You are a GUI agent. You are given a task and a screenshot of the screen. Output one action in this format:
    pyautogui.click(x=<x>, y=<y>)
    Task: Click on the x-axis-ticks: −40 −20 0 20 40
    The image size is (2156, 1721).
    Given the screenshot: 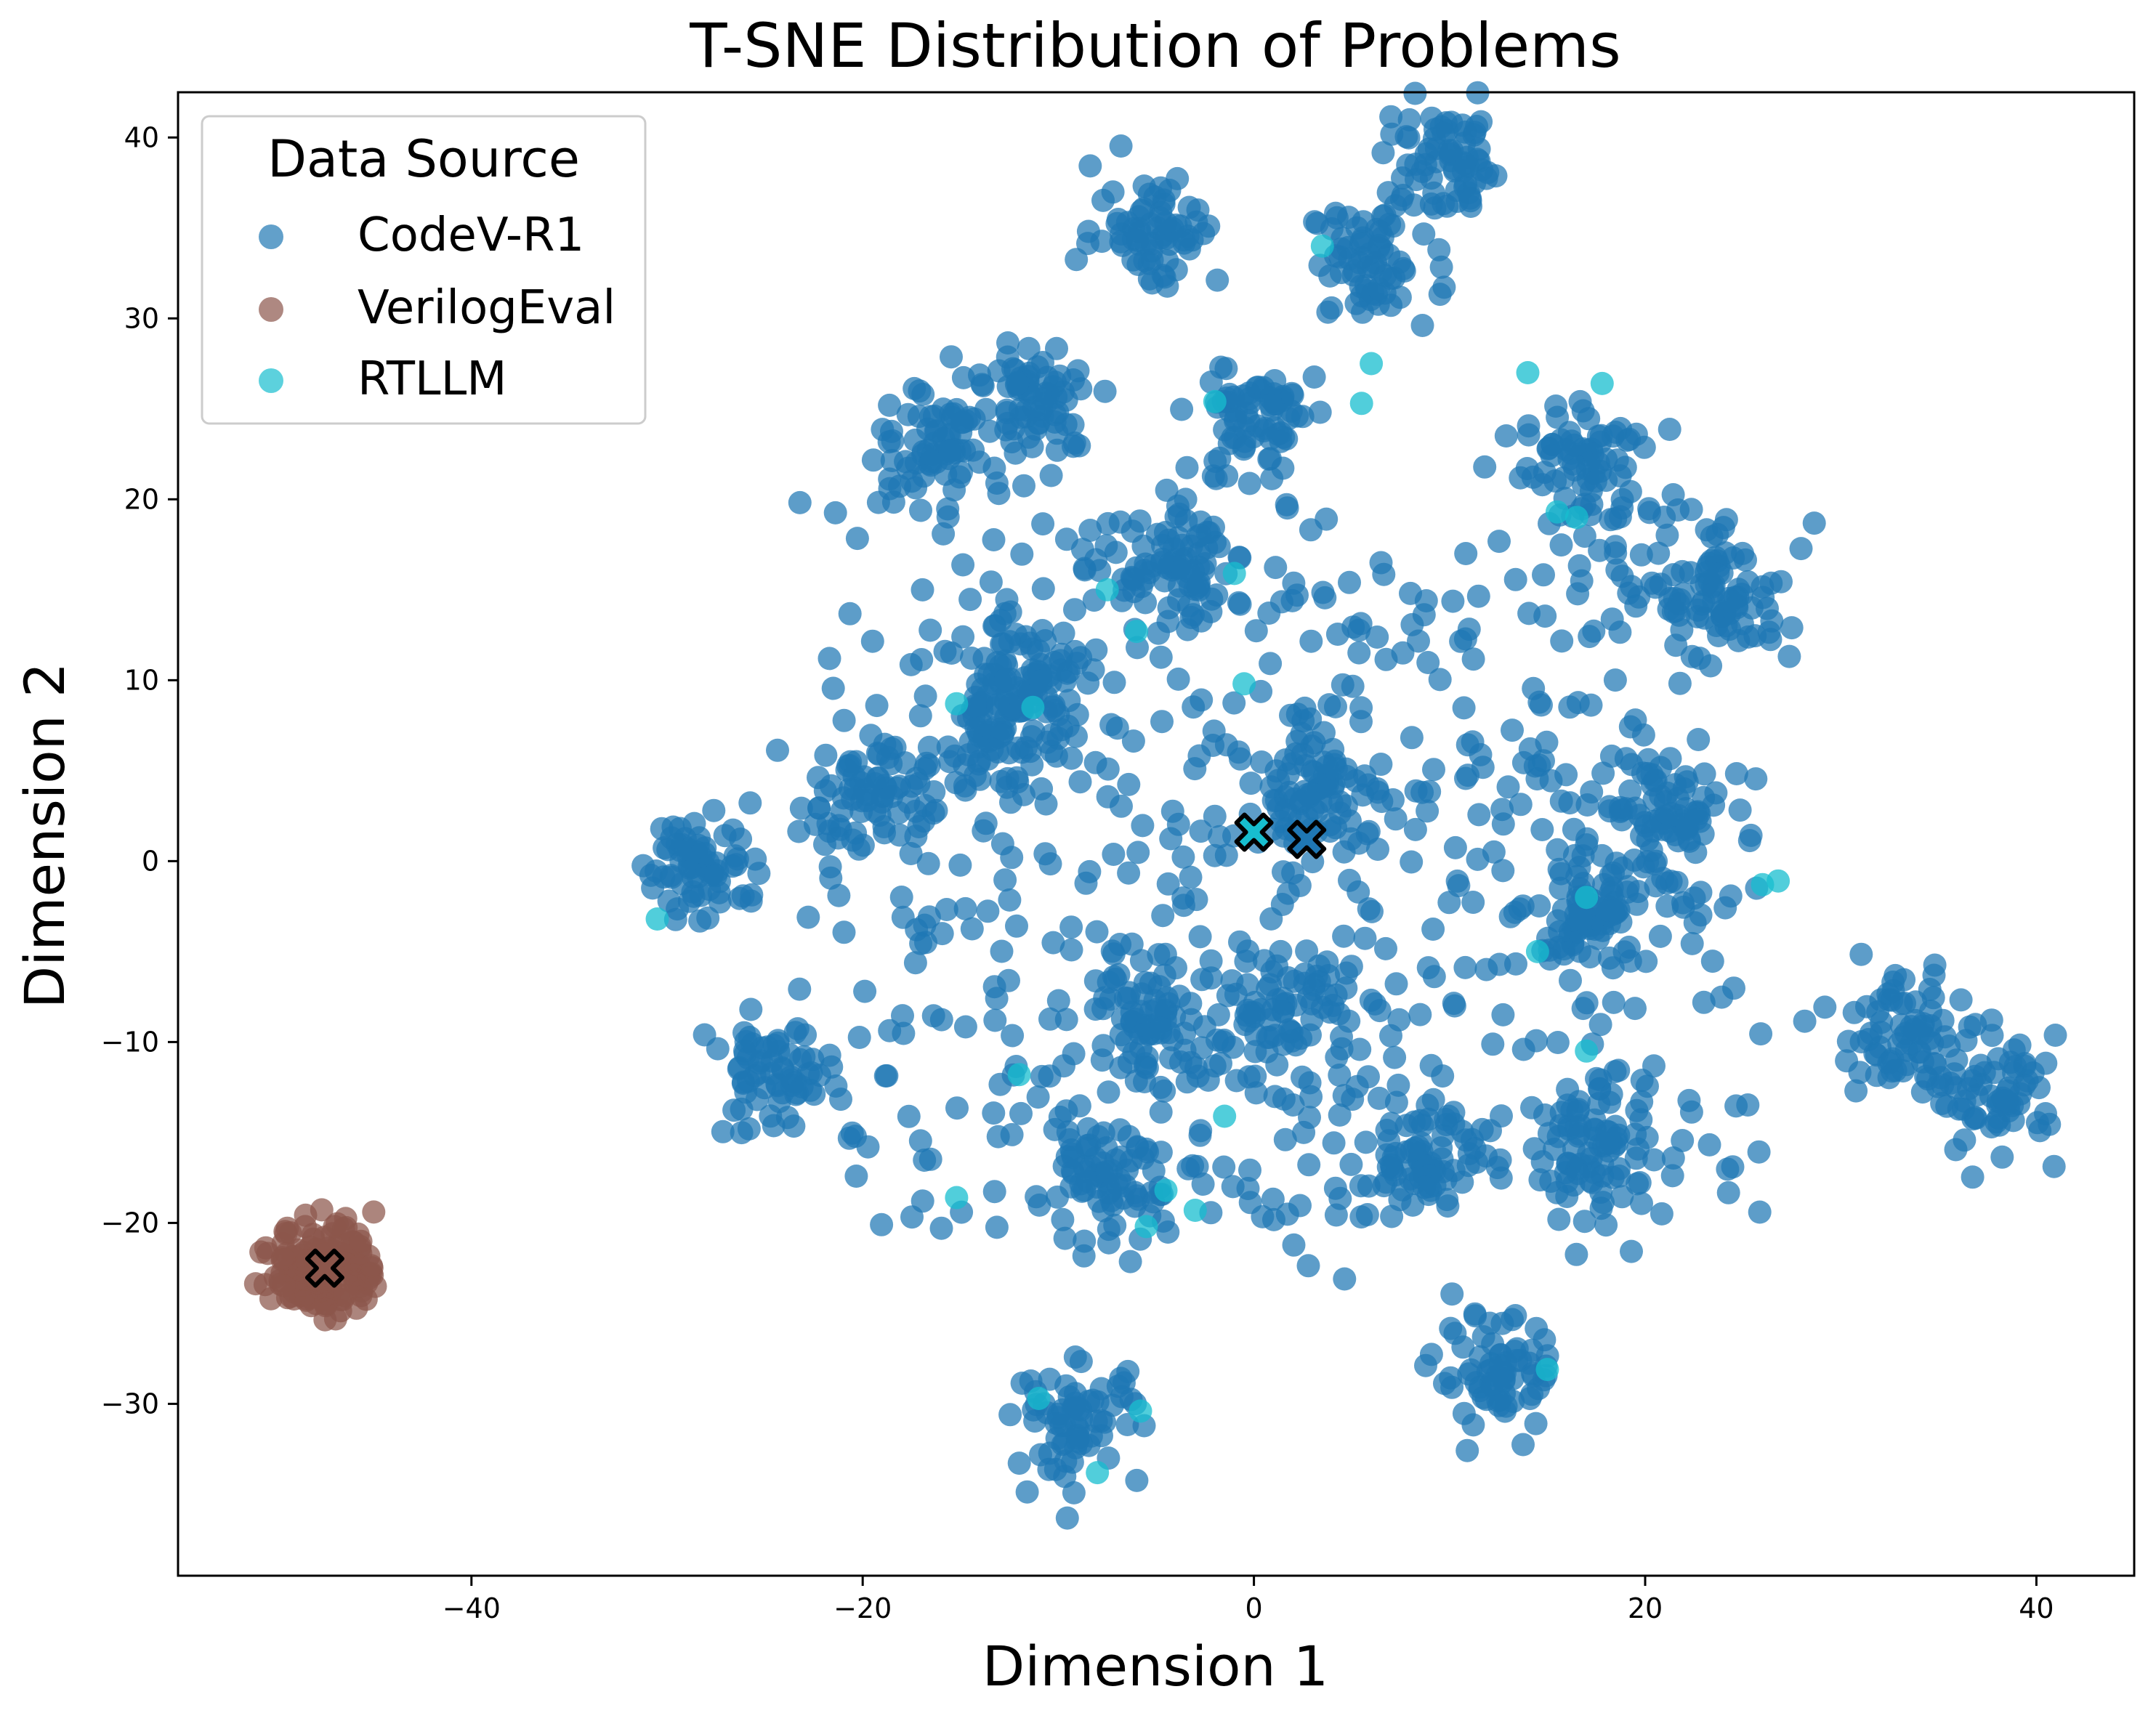 What is the action you would take?
    pyautogui.click(x=1248, y=1600)
    